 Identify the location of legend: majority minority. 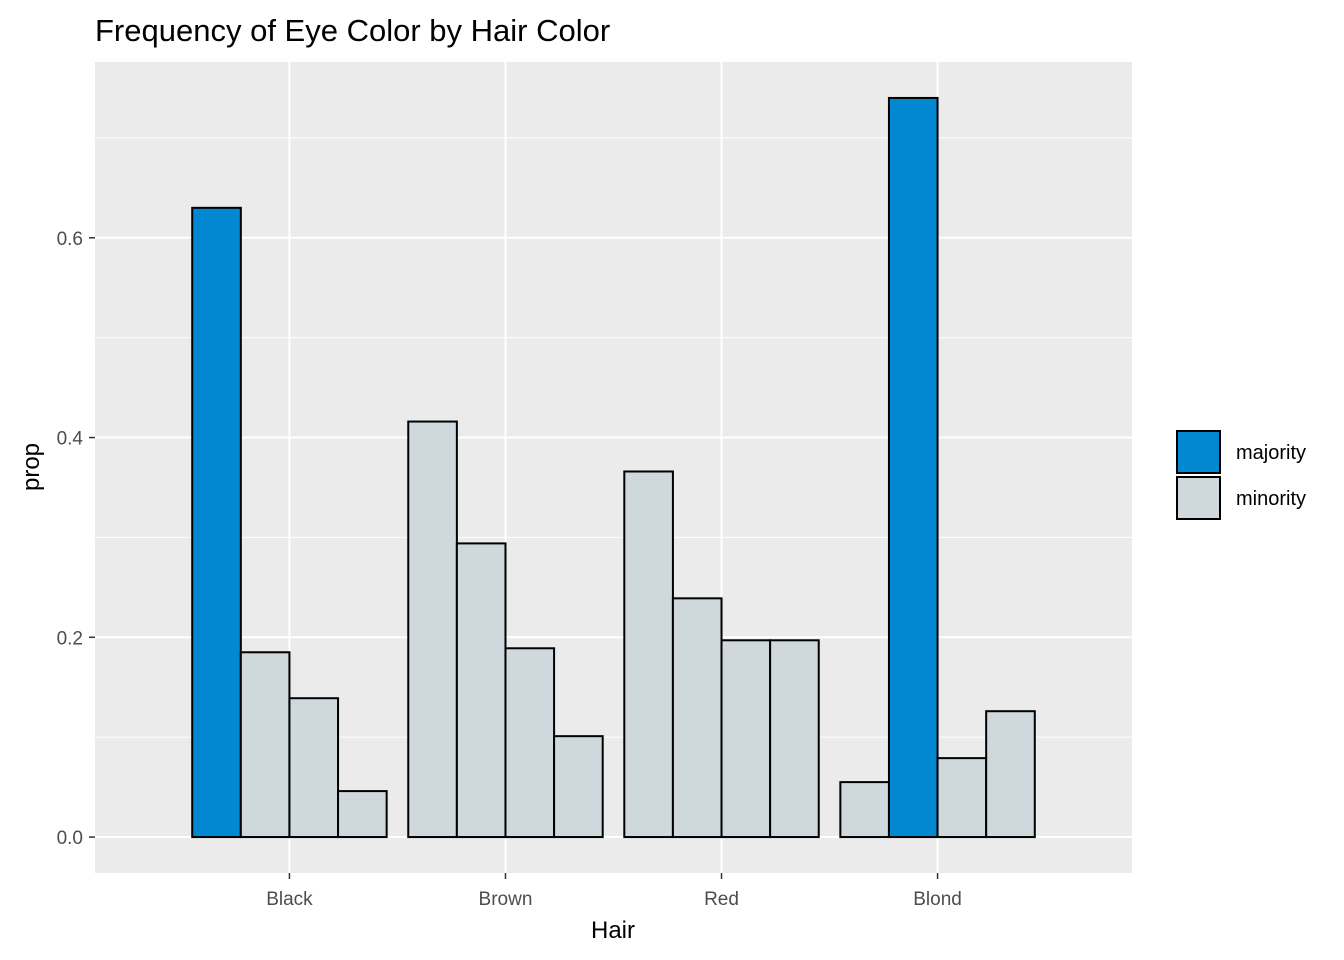
(1241, 475).